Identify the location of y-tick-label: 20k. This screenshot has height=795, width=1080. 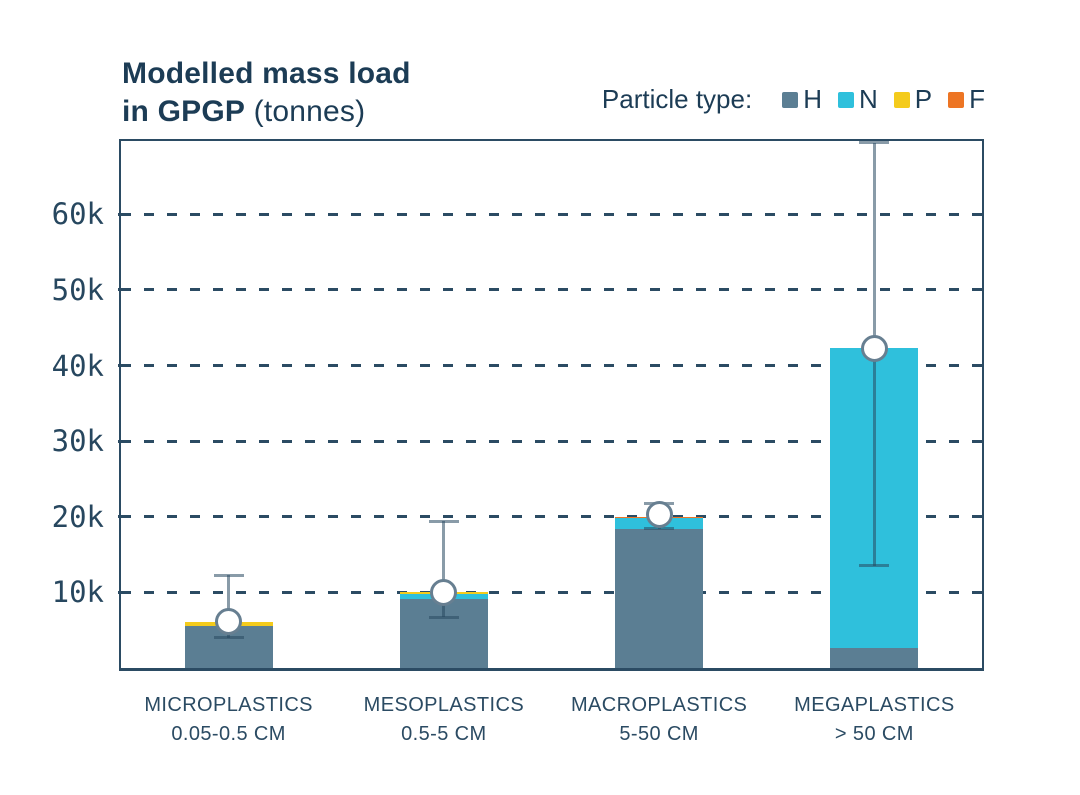
(77, 516).